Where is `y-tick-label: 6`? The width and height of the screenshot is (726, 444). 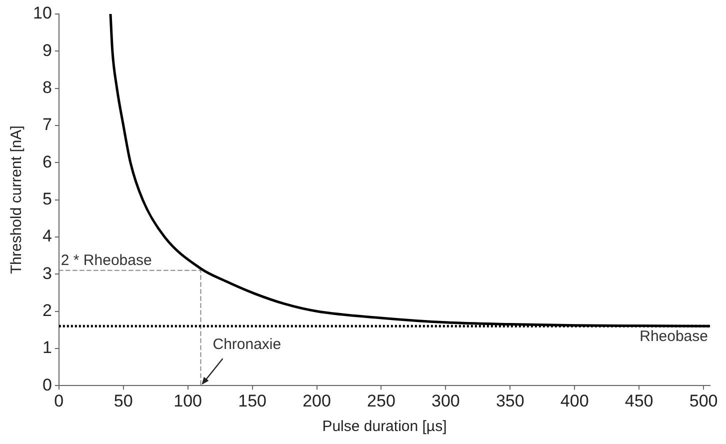 y-tick-label: 6 is located at coordinates (47, 162).